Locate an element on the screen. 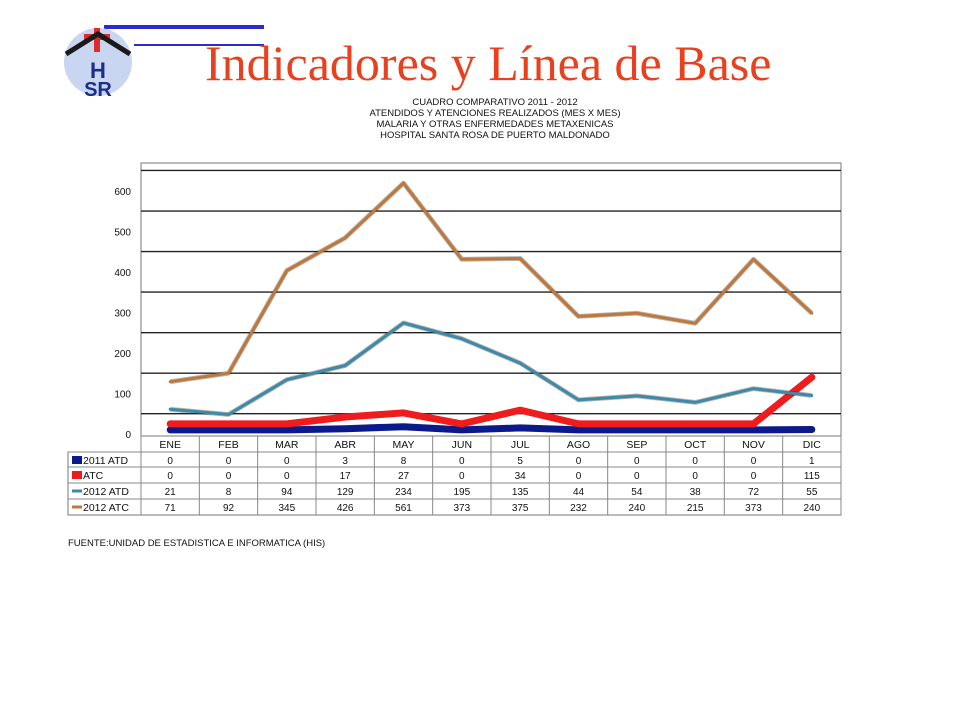 Image resolution: width=960 pixels, height=720 pixels. x-tick-label: MAY is located at coordinates (404, 445).